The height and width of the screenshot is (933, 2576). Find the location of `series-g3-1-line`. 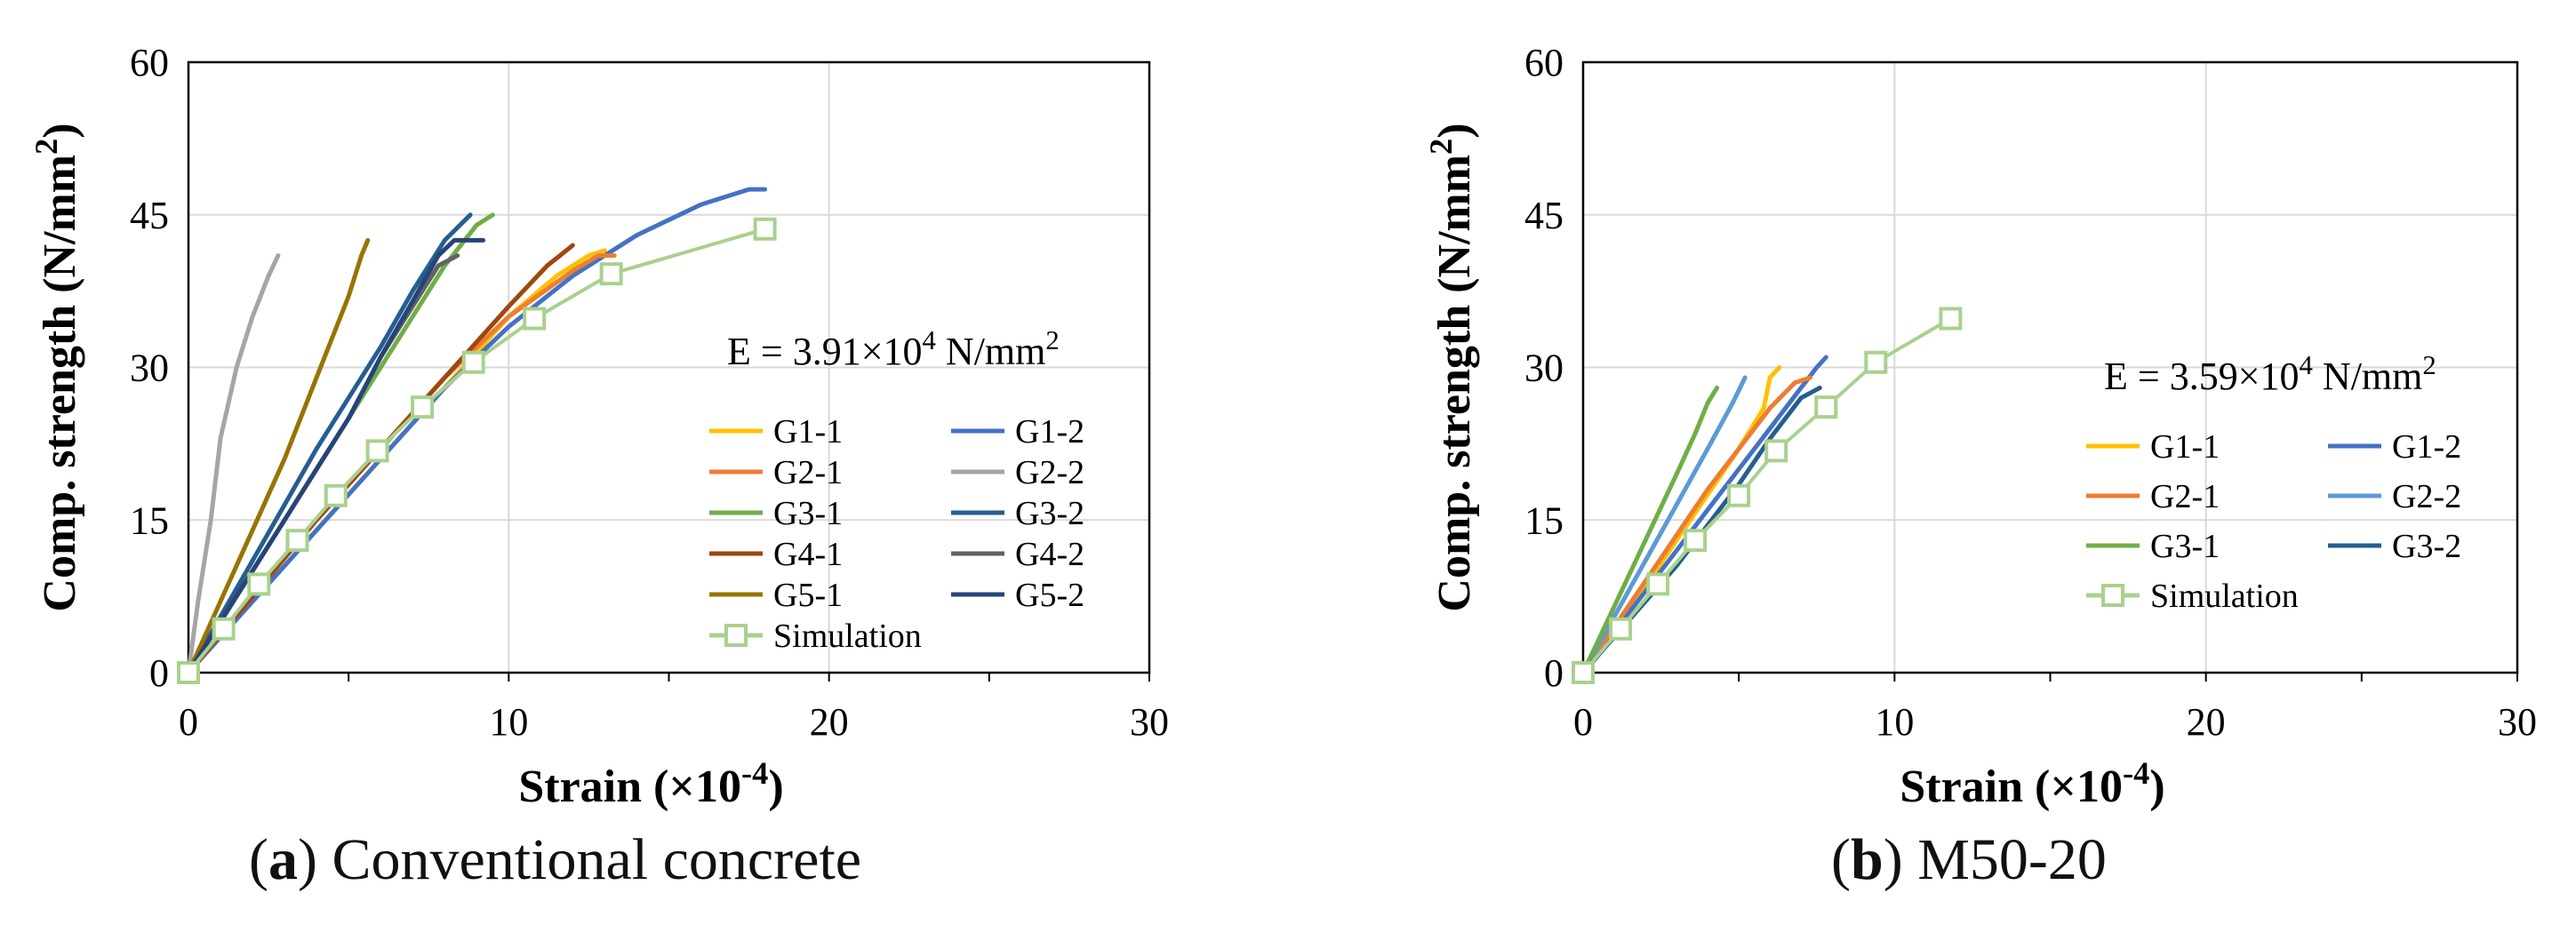

series-g3-1-line is located at coordinates (1650, 530).